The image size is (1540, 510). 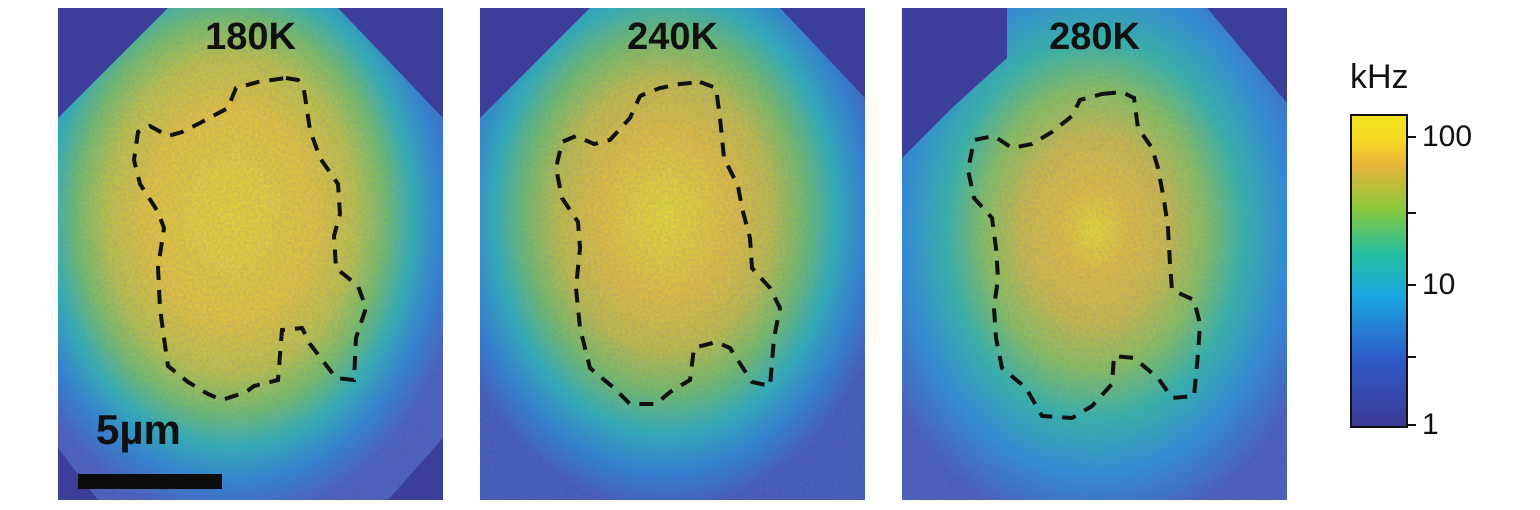 What do you see at coordinates (1447, 136) in the screenshot?
I see `colorbar-label-100: 100` at bounding box center [1447, 136].